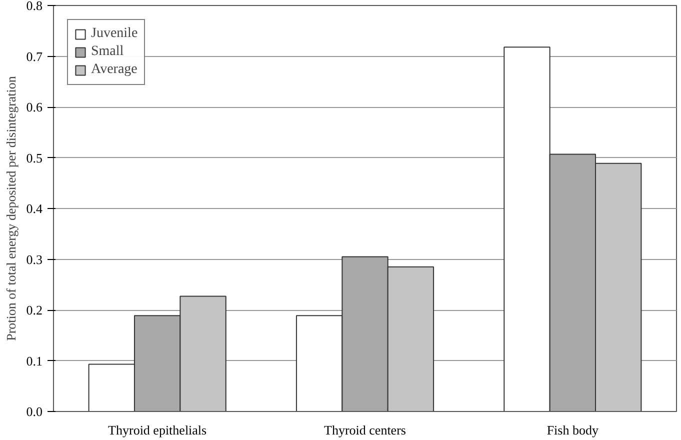  What do you see at coordinates (34, 310) in the screenshot?
I see `y-tick-label: 0.2` at bounding box center [34, 310].